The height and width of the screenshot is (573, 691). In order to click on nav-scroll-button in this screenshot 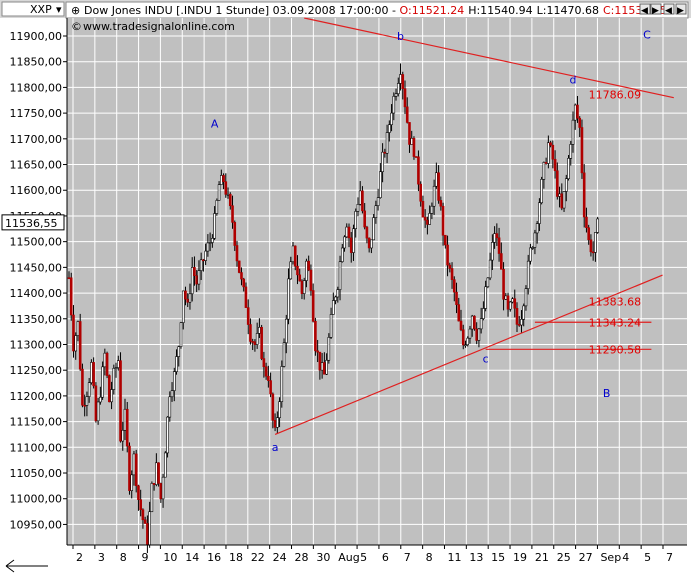, I will do `click(681, 9)`.